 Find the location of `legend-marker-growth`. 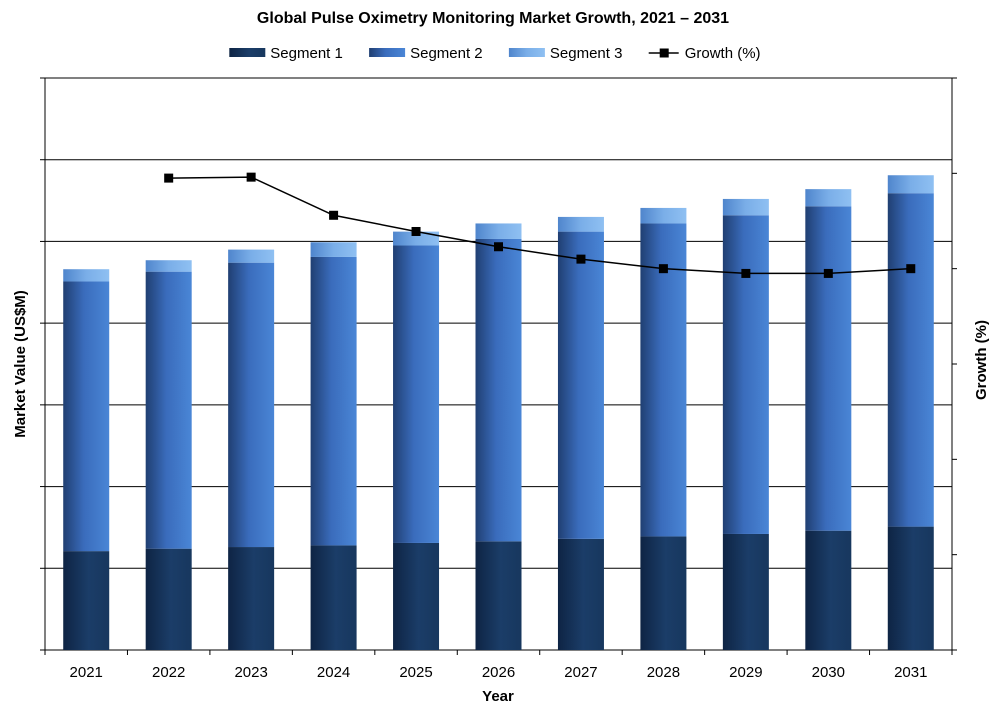

legend-marker-growth is located at coordinates (664, 53).